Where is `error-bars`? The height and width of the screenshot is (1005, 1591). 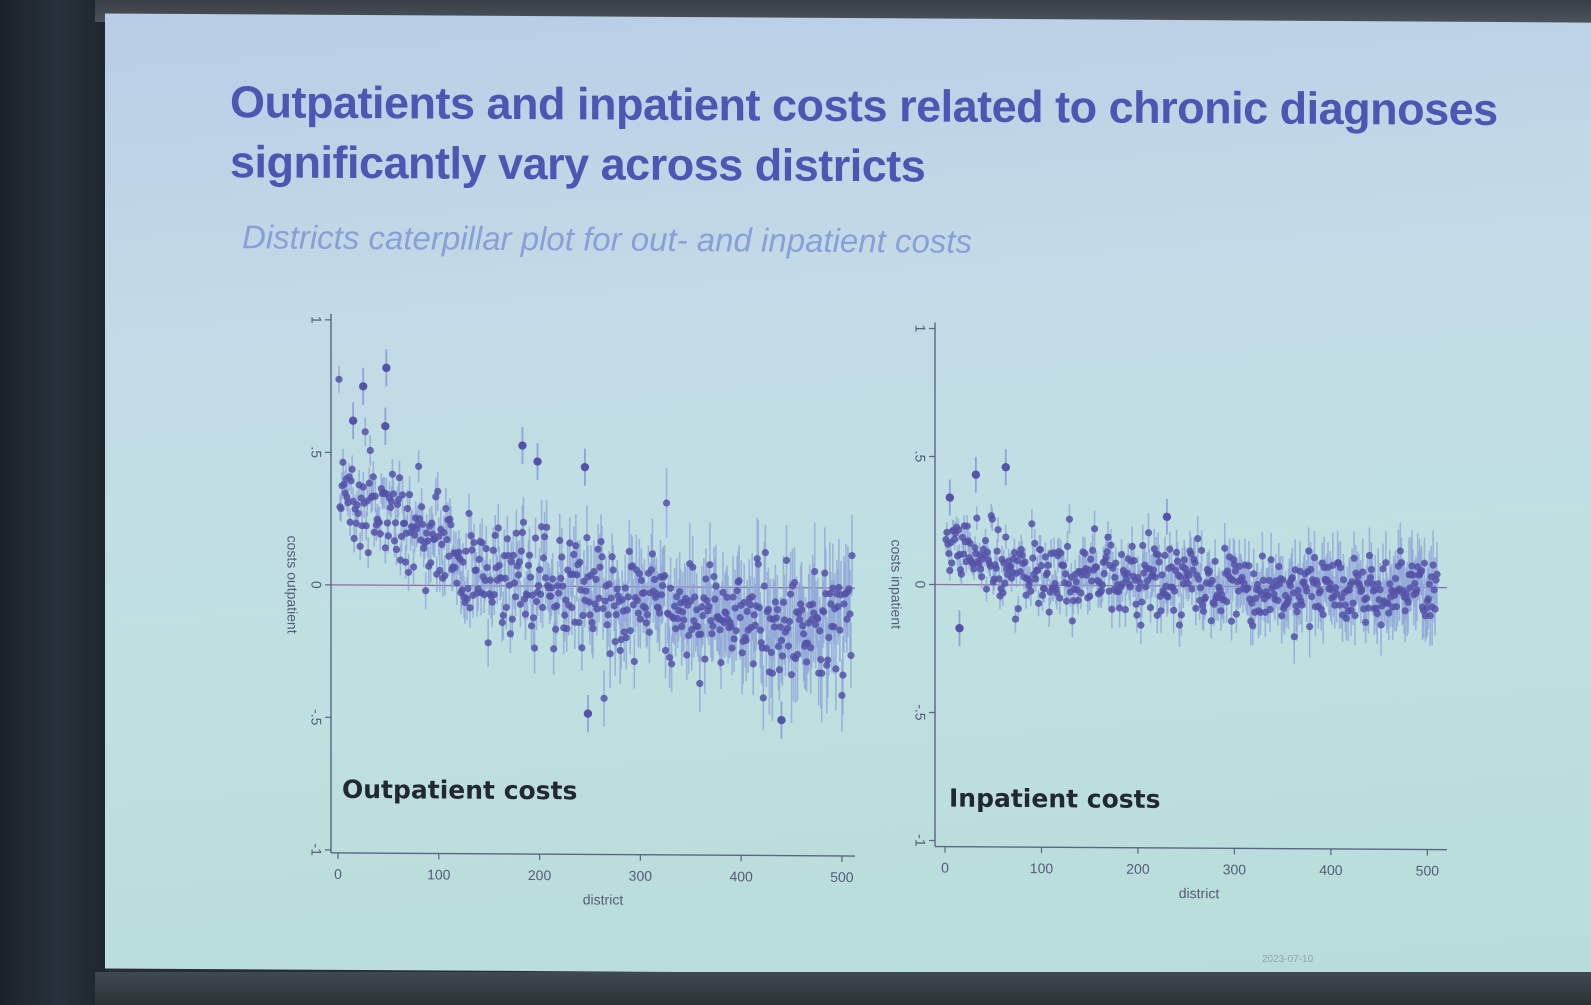
error-bars is located at coordinates (595, 544).